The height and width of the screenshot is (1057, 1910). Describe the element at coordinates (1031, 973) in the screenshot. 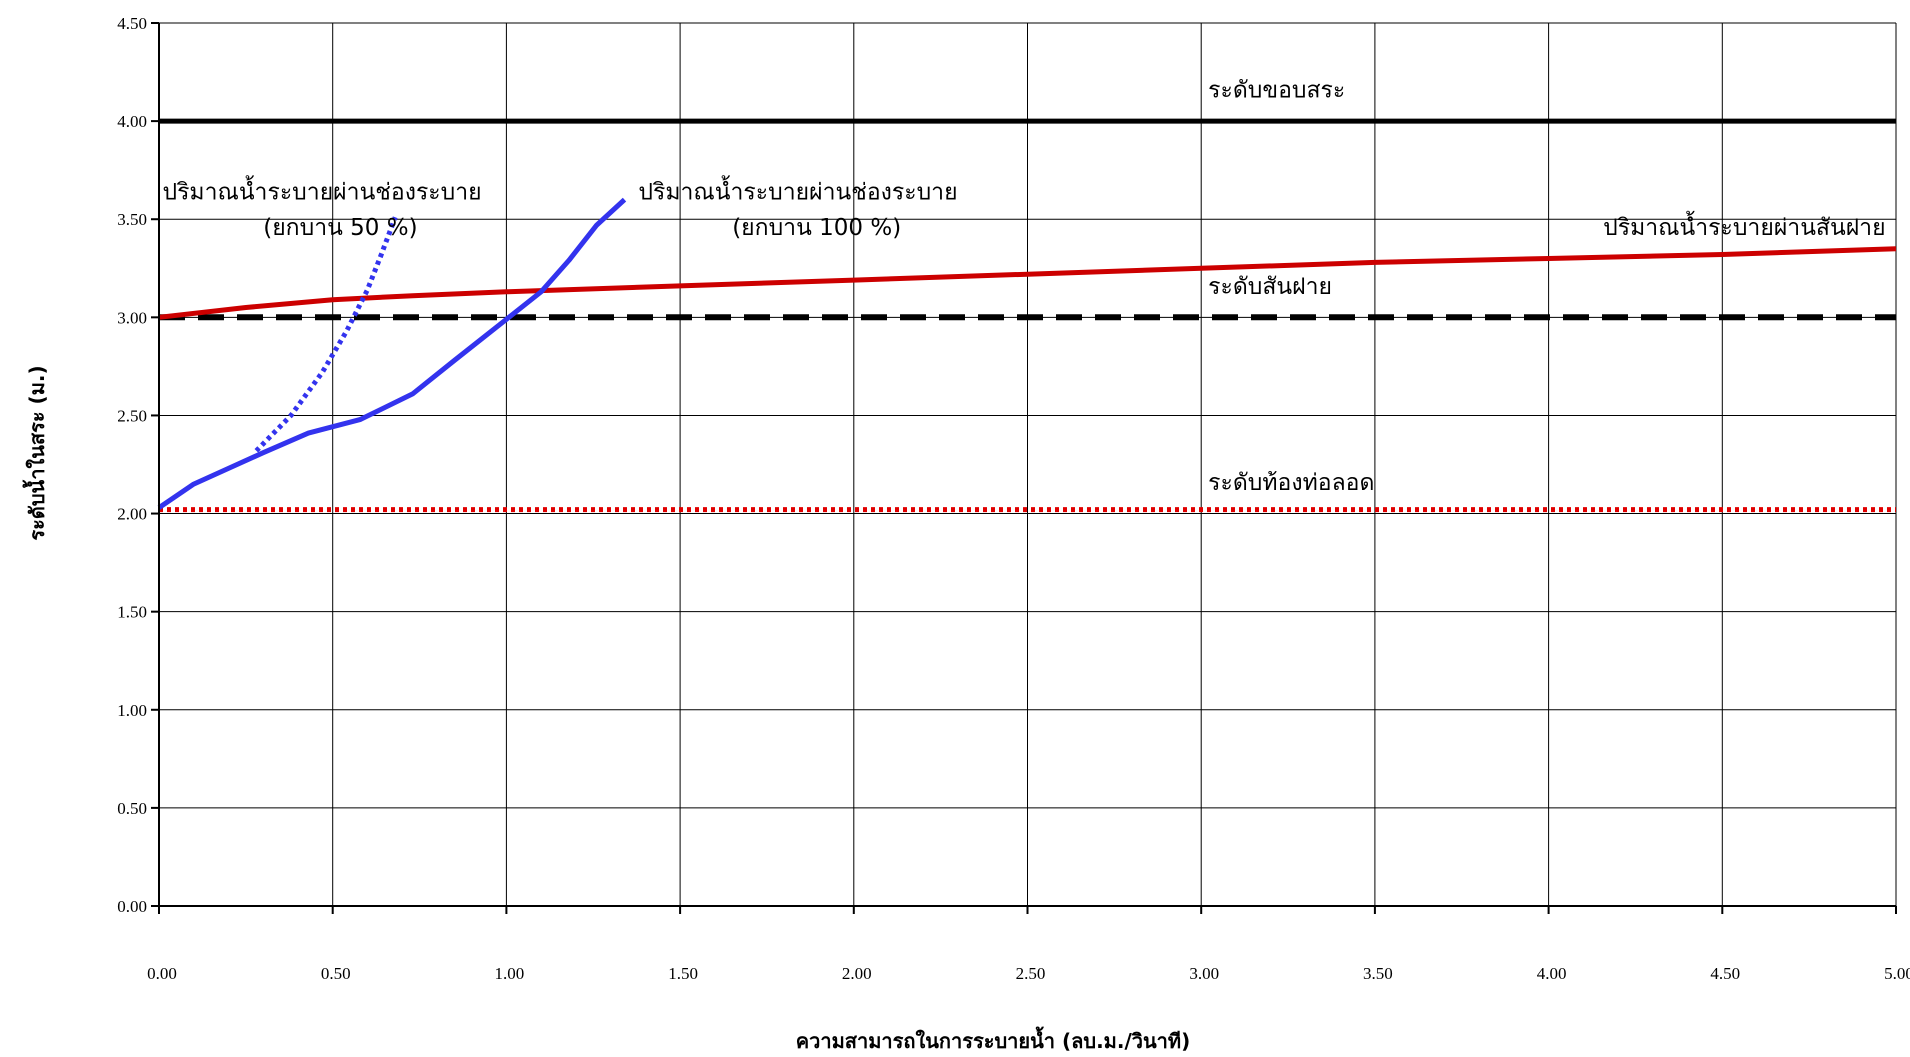

I see `x-tick-label: 2.50` at that location.